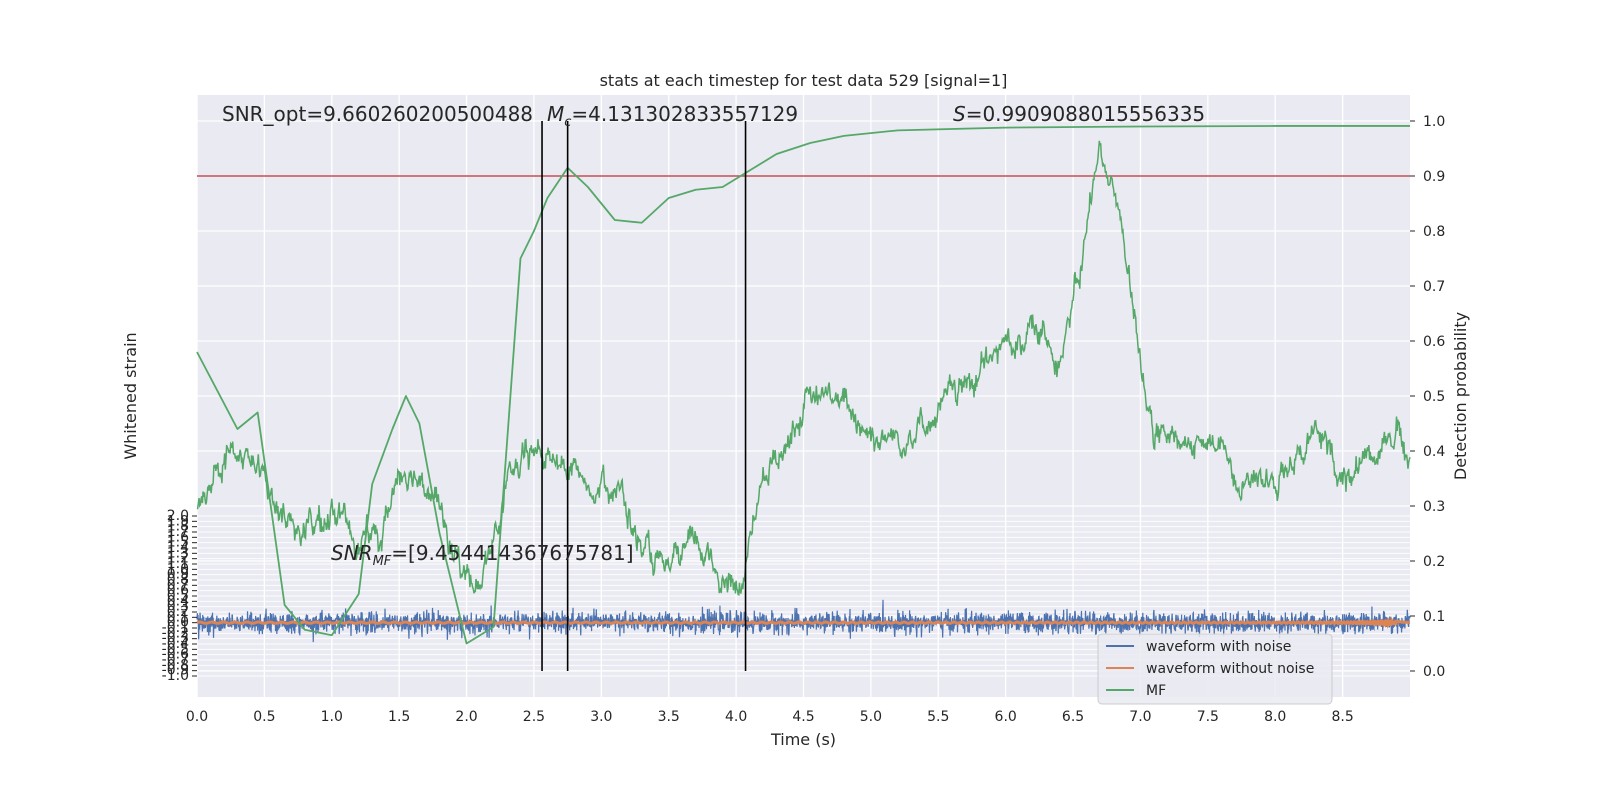 The width and height of the screenshot is (1600, 800). What do you see at coordinates (1434, 452) in the screenshot?
I see `right-tick-label: 0.4` at bounding box center [1434, 452].